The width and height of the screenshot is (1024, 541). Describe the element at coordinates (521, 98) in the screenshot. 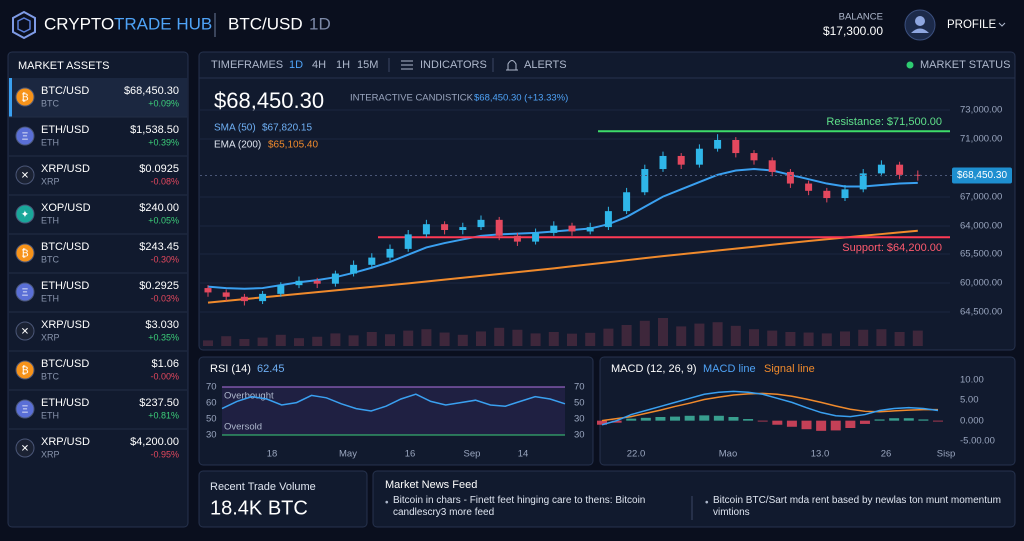

I see `chart-label-value: $68,450.30 (+13.33%)` at that location.